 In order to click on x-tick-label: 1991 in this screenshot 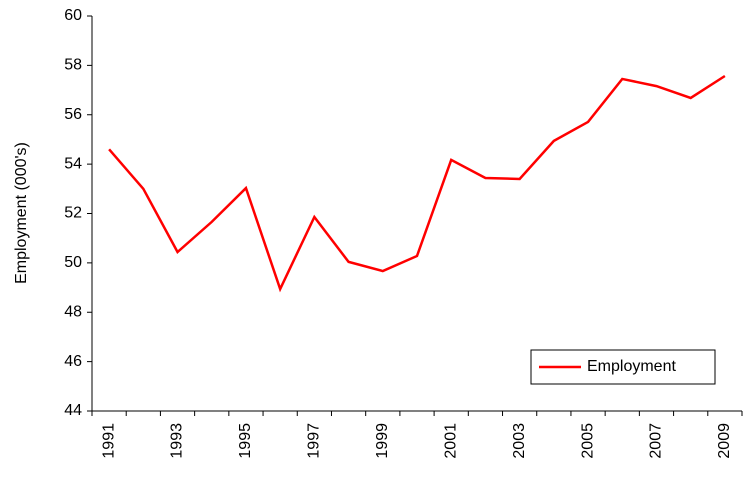, I will do `click(108, 441)`.